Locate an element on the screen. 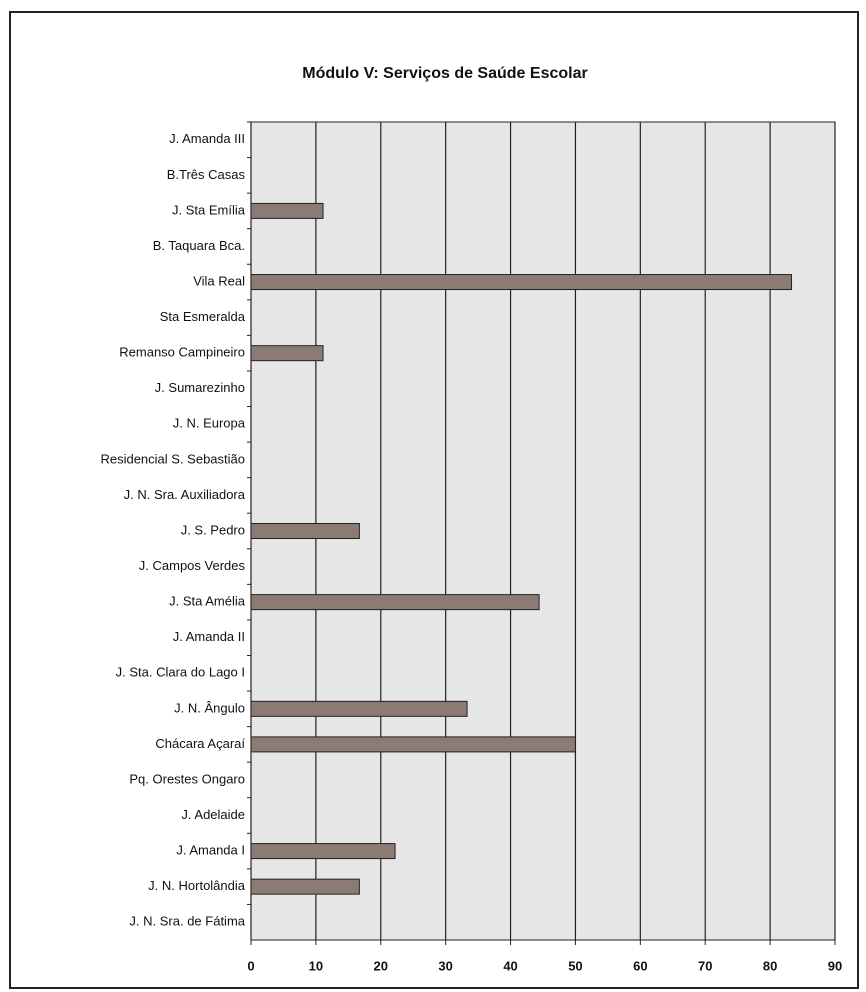  y-tick-label: J. N. Europa is located at coordinates (209, 423).